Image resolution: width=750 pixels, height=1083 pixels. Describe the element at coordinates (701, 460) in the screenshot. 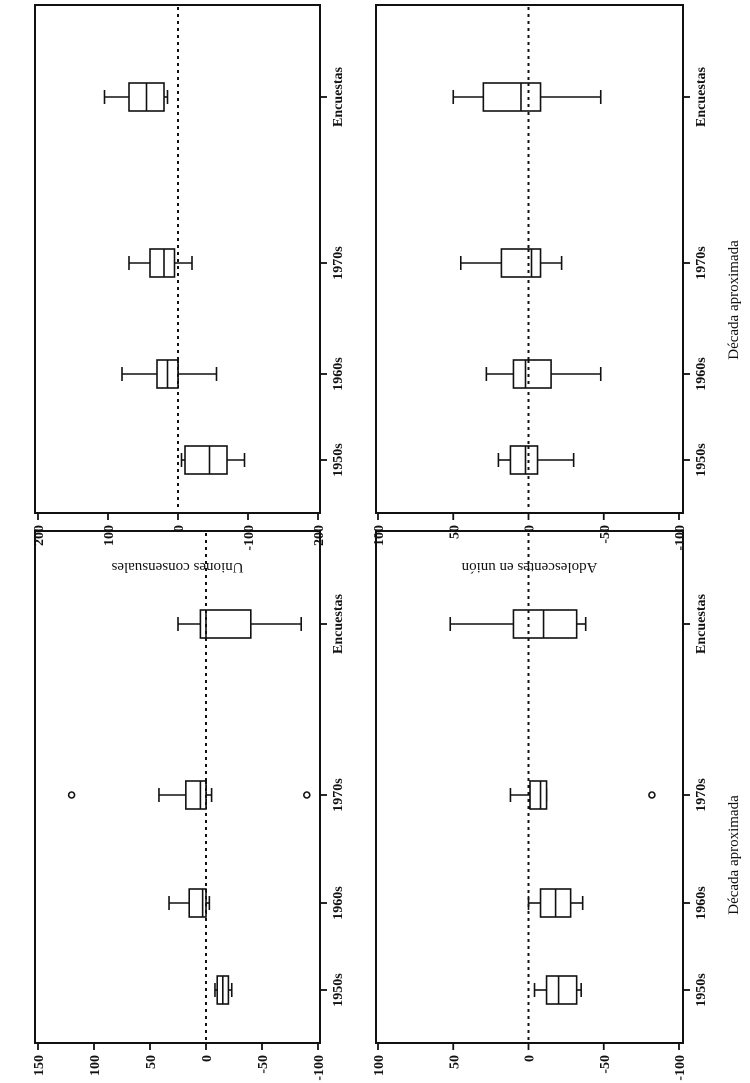

I see `category-label-adolescentes: 1950s` at that location.